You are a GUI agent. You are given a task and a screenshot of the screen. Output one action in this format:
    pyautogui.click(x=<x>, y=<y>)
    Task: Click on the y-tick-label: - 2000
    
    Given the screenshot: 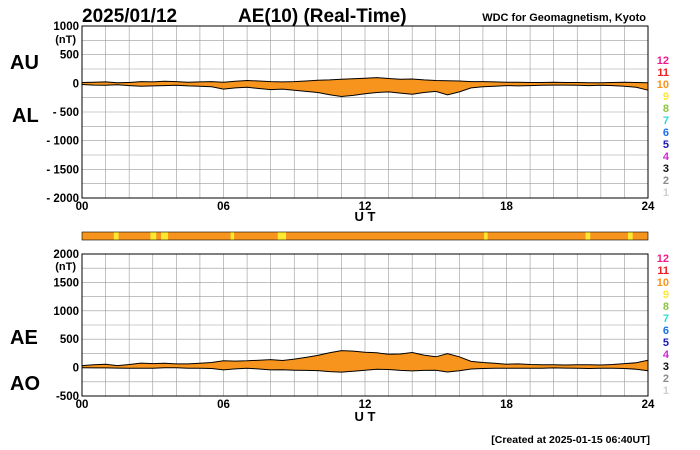 What is the action you would take?
    pyautogui.click(x=62, y=199)
    